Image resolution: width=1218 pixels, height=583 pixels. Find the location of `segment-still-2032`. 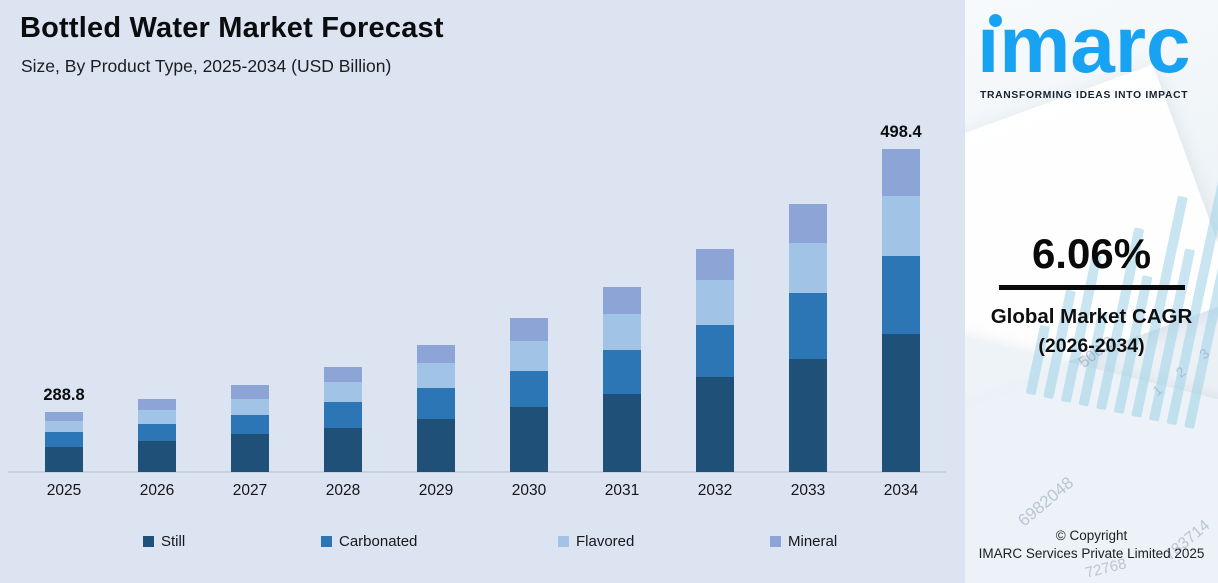

segment-still-2032 is located at coordinates (715, 424).